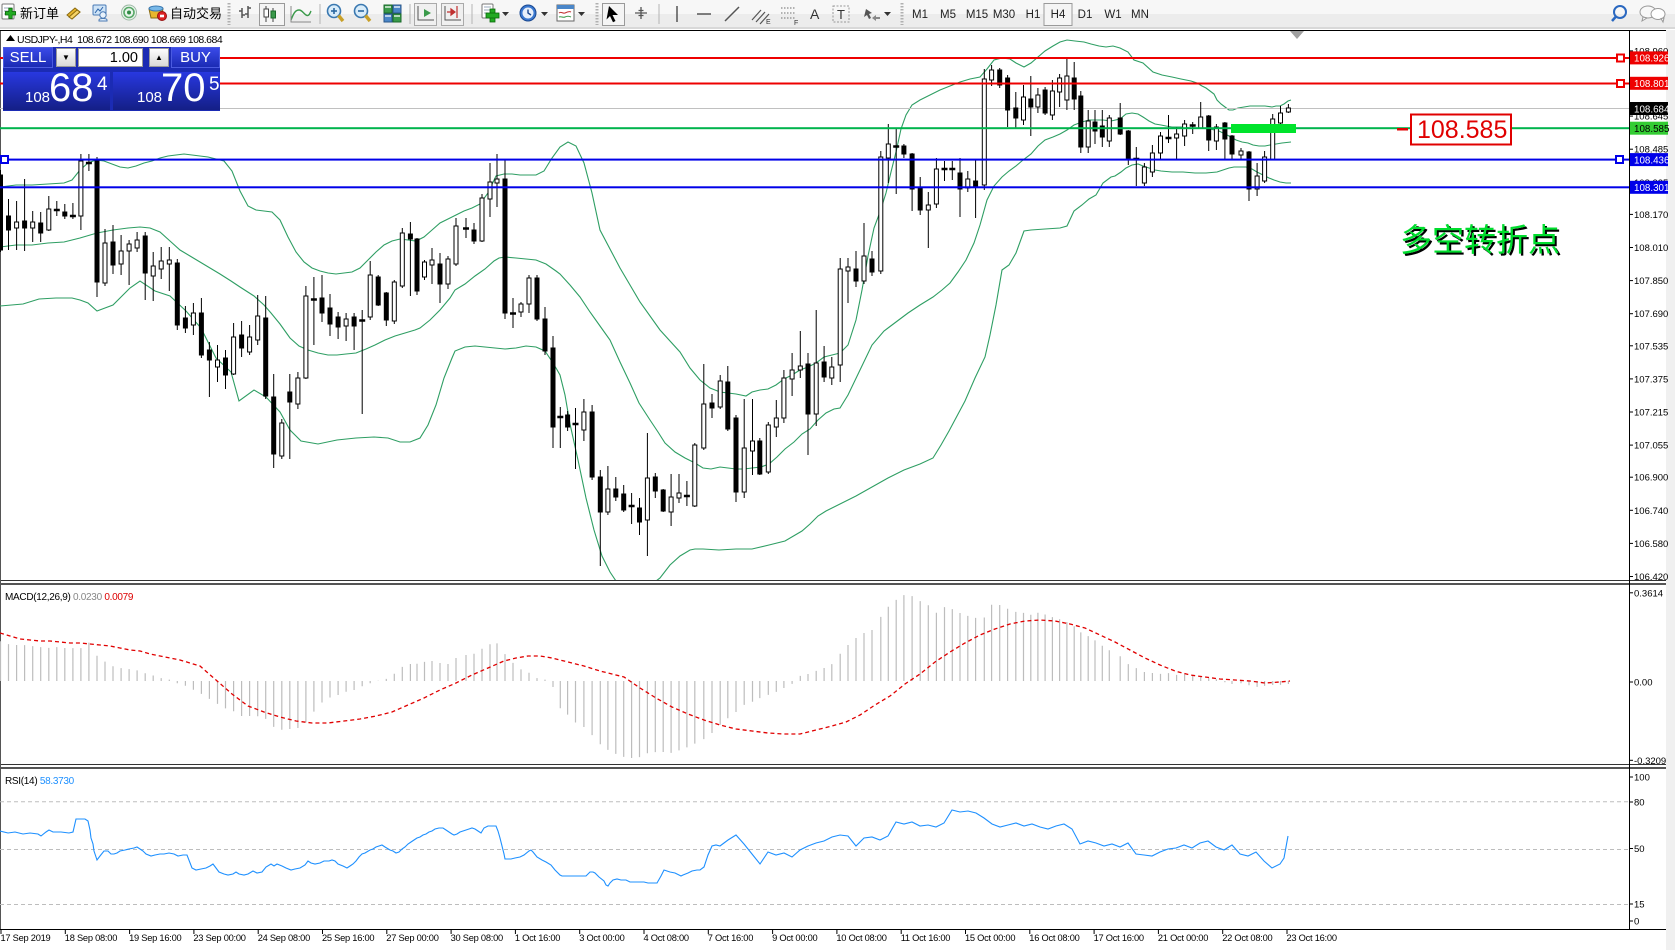 Image resolution: width=1675 pixels, height=950 pixels. Describe the element at coordinates (815, 14) in the screenshot. I see `svg-text: A` at that location.